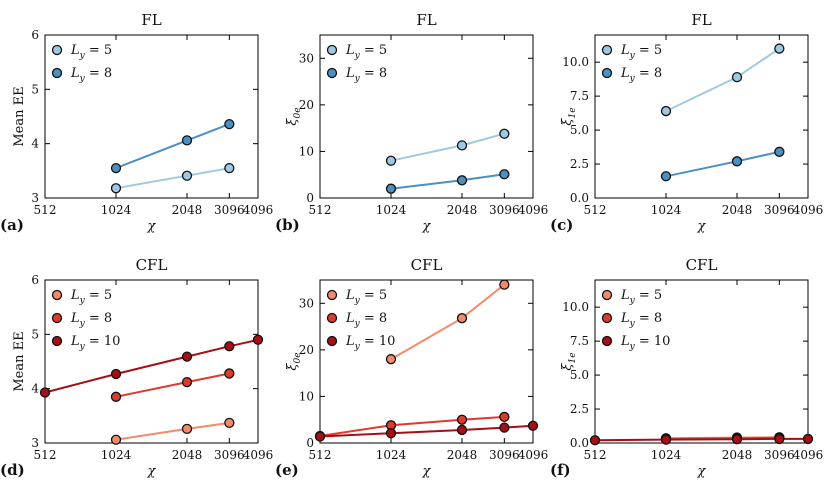 This screenshot has height=492, width=830. What do you see at coordinates (12, 225) in the screenshot?
I see `panel-label: (a)` at bounding box center [12, 225].